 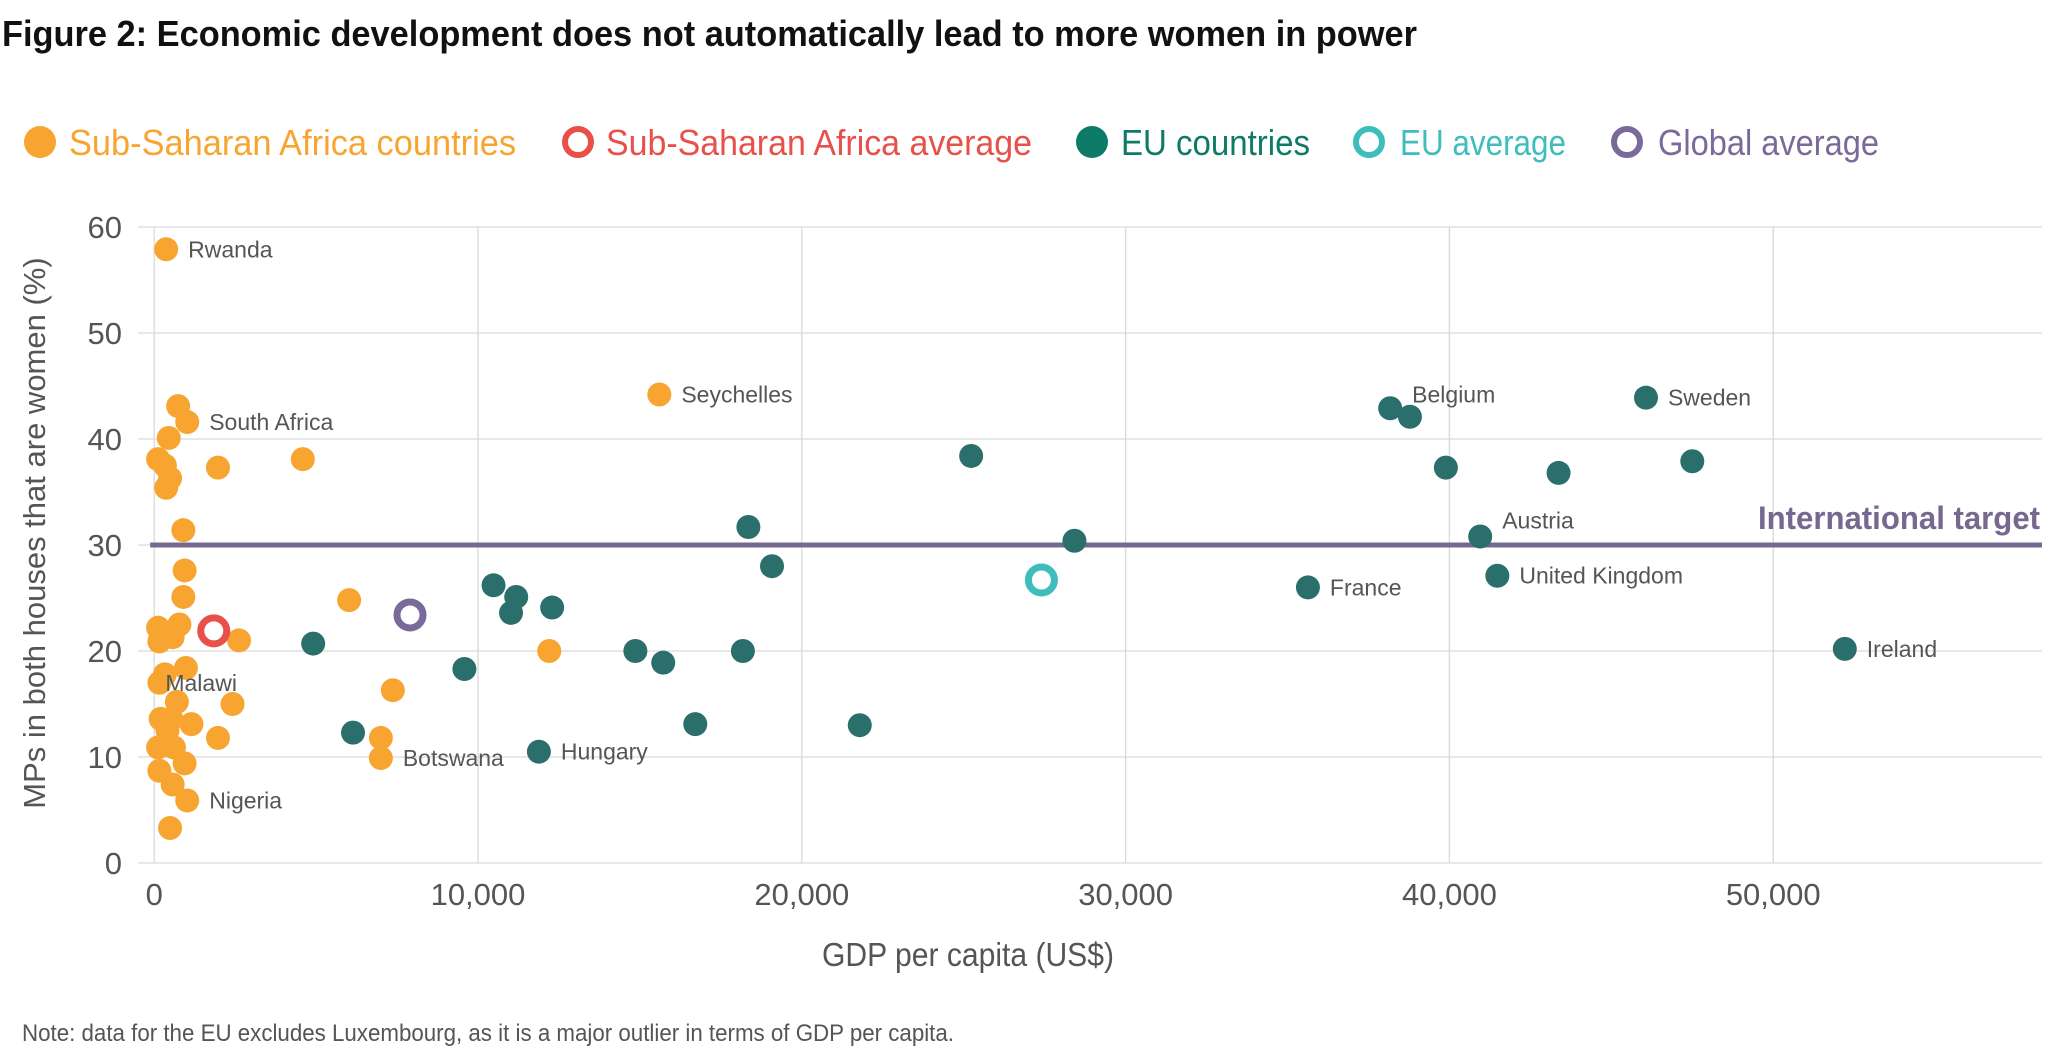 What do you see at coordinates (105, 545) in the screenshot?
I see `y-tick-label: 30` at bounding box center [105, 545].